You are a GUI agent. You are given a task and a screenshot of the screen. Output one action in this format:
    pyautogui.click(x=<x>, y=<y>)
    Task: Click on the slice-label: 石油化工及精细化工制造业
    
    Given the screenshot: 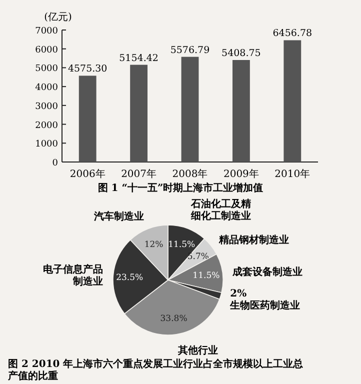 What is the action you would take?
    pyautogui.click(x=220, y=210)
    